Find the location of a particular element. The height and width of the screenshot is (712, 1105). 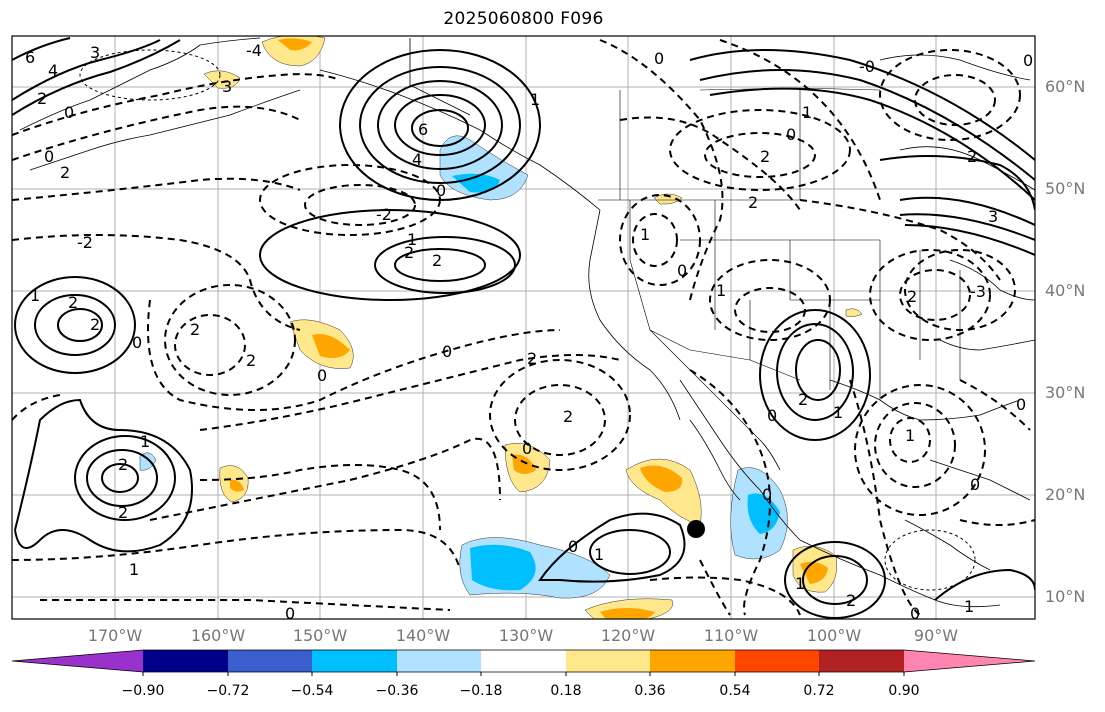

colorbar is located at coordinates (523, 662).